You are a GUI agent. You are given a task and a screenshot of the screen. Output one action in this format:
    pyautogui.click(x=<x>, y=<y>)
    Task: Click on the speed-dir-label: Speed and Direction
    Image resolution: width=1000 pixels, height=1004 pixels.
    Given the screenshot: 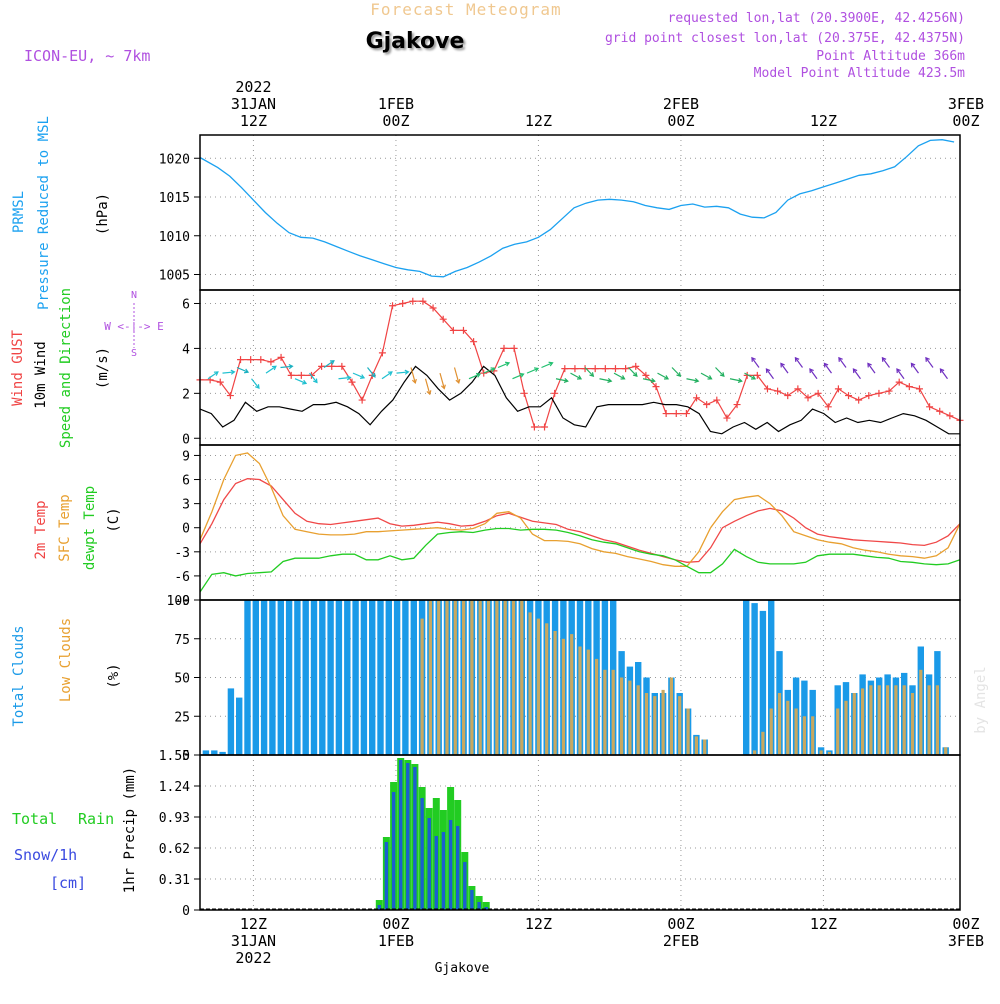 What is the action you would take?
    pyautogui.click(x=66, y=368)
    